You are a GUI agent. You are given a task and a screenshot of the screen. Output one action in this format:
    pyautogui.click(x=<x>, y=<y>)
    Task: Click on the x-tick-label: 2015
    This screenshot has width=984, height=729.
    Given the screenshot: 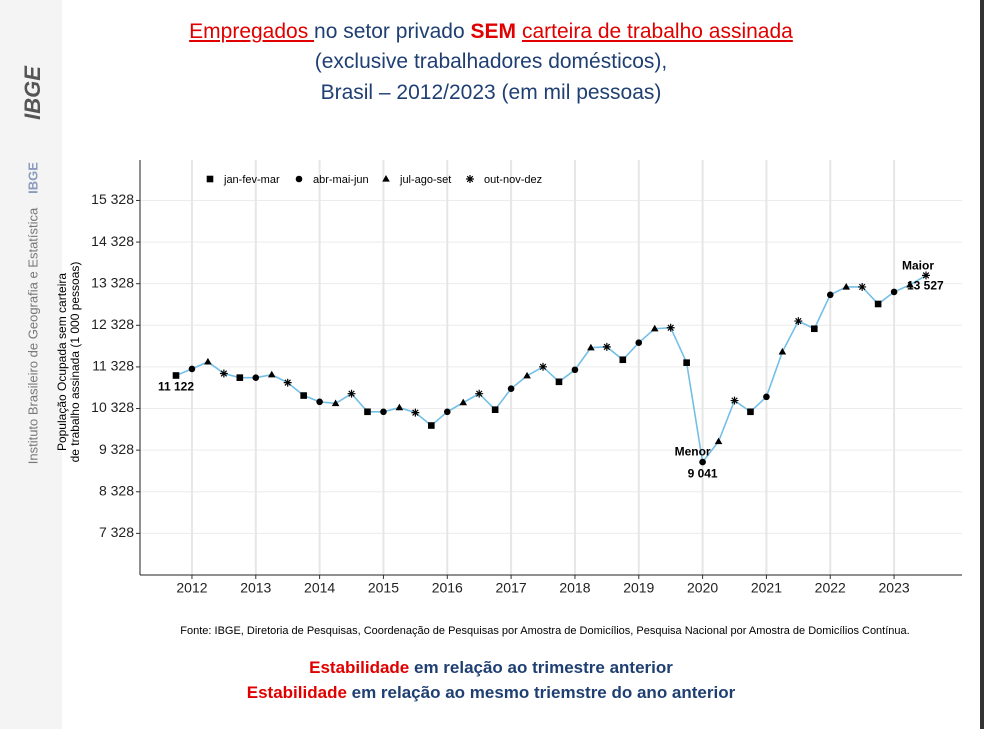 What is the action you would take?
    pyautogui.click(x=383, y=588)
    